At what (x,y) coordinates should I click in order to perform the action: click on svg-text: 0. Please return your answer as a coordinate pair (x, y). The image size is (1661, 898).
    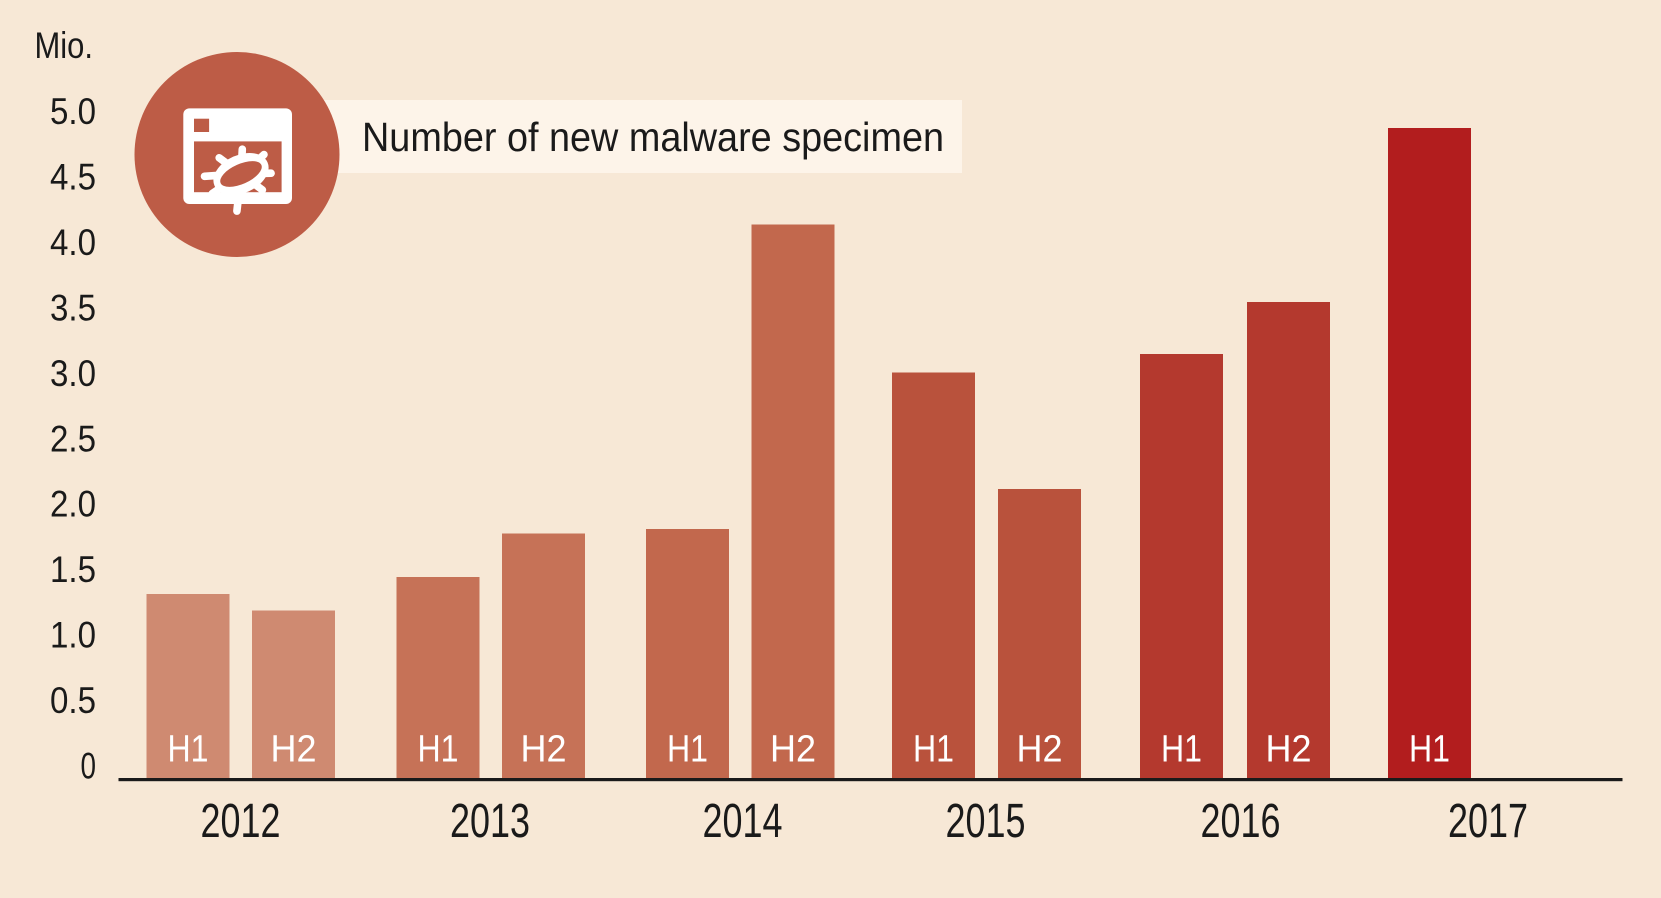
    Looking at the image, I should click on (89, 766).